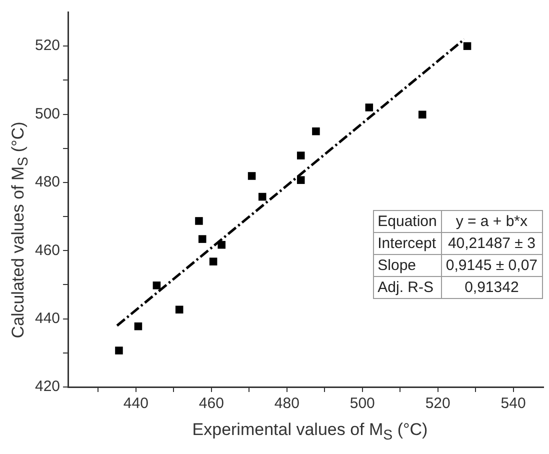 The width and height of the screenshot is (549, 454). Describe the element at coordinates (407, 243) in the screenshot. I see `annotation: Intercept` at that location.